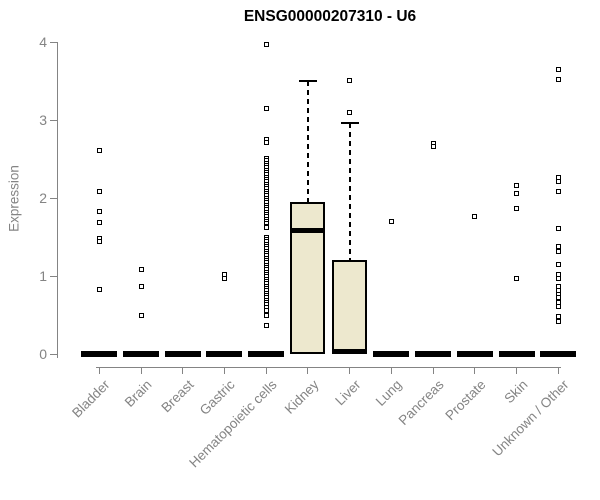 The height and width of the screenshot is (500, 600). What do you see at coordinates (43, 120) in the screenshot?
I see `y-axis-tick-label: 3` at bounding box center [43, 120].